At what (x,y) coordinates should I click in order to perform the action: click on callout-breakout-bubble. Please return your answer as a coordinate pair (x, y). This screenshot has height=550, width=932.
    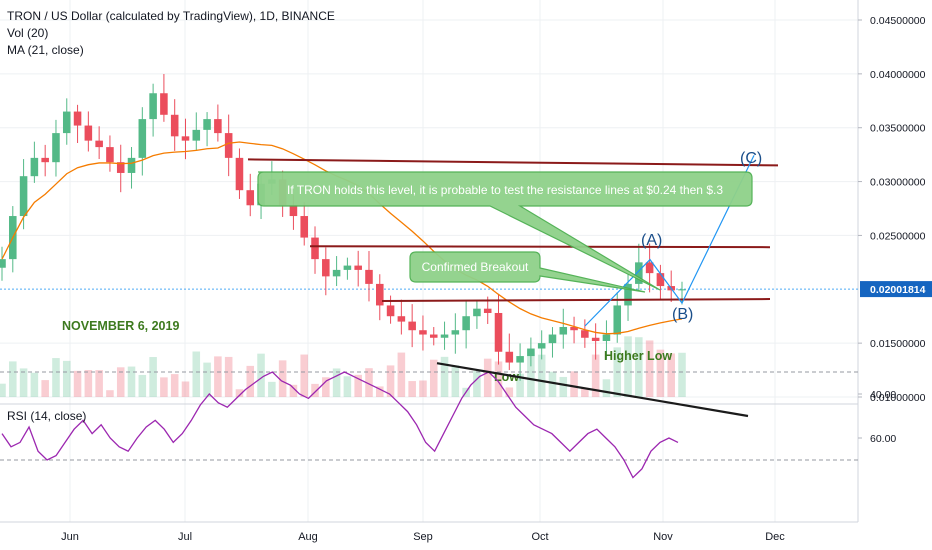
    Looking at the image, I should click on (527, 272).